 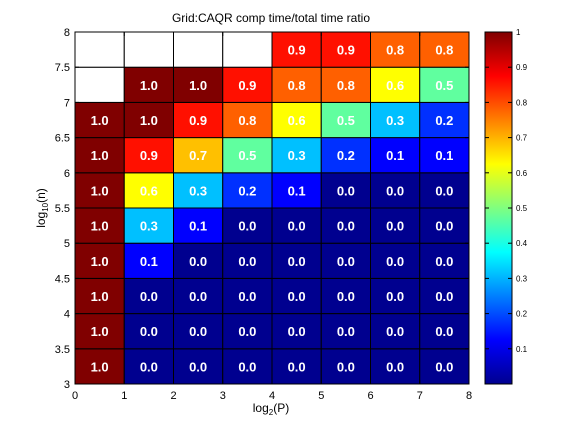 What do you see at coordinates (420, 396) in the screenshot?
I see `x-tick-label: 7` at bounding box center [420, 396].